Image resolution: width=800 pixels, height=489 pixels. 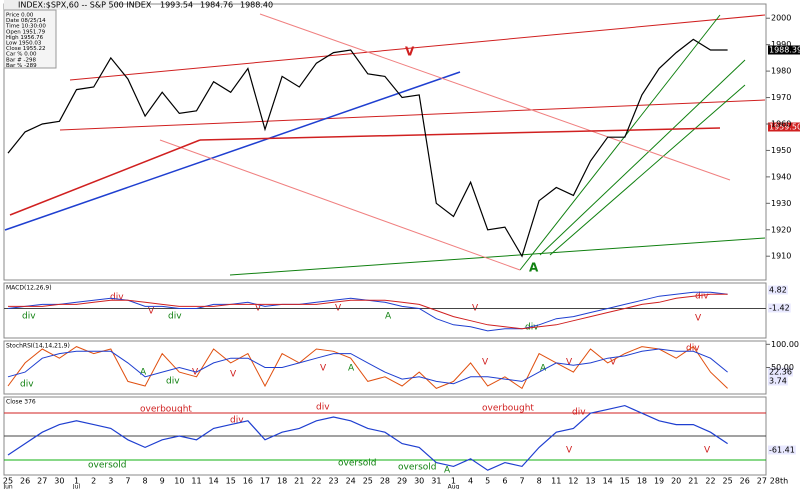 I want to click on x-tick-label: 14, so click(x=608, y=481).